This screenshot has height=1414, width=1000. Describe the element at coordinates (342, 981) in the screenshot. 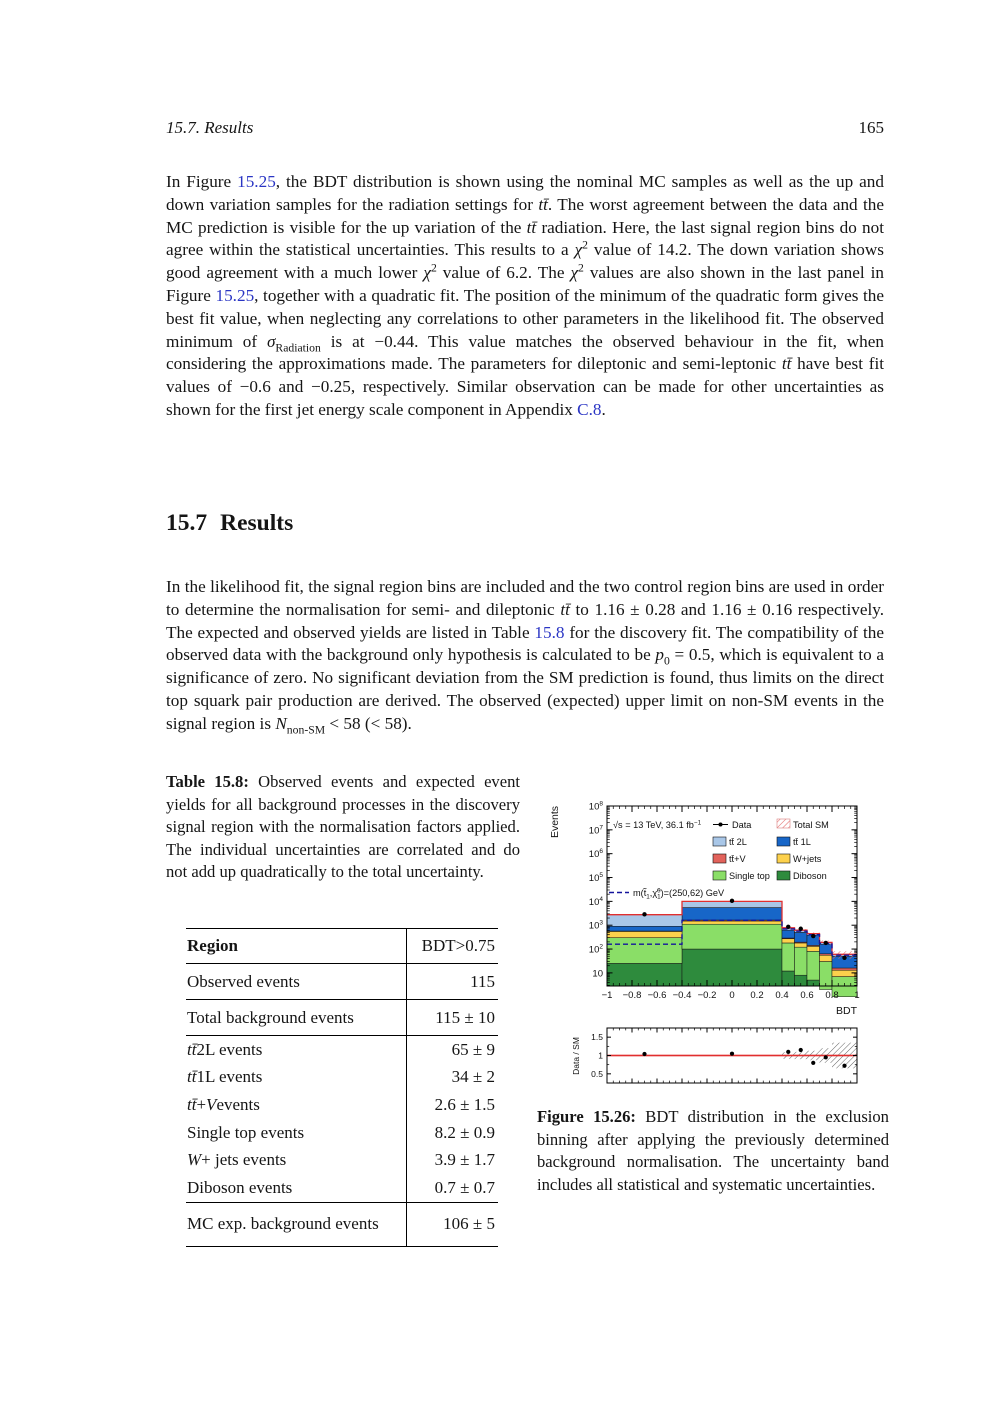

I see `table-row: Observed events 115` at that location.